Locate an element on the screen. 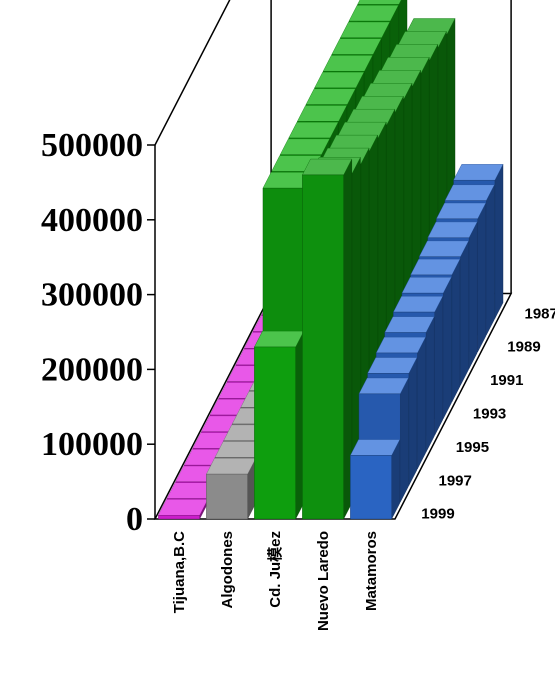 This screenshot has width=555, height=690. y-tick-label: 100000 is located at coordinates (92, 444).